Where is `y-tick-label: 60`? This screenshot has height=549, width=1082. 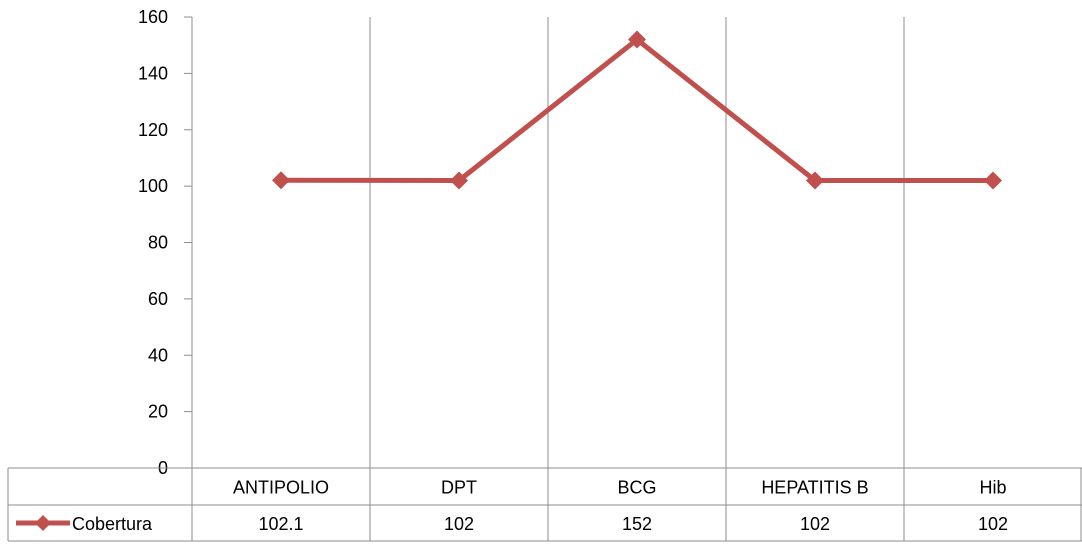
y-tick-label: 60 is located at coordinates (158, 299).